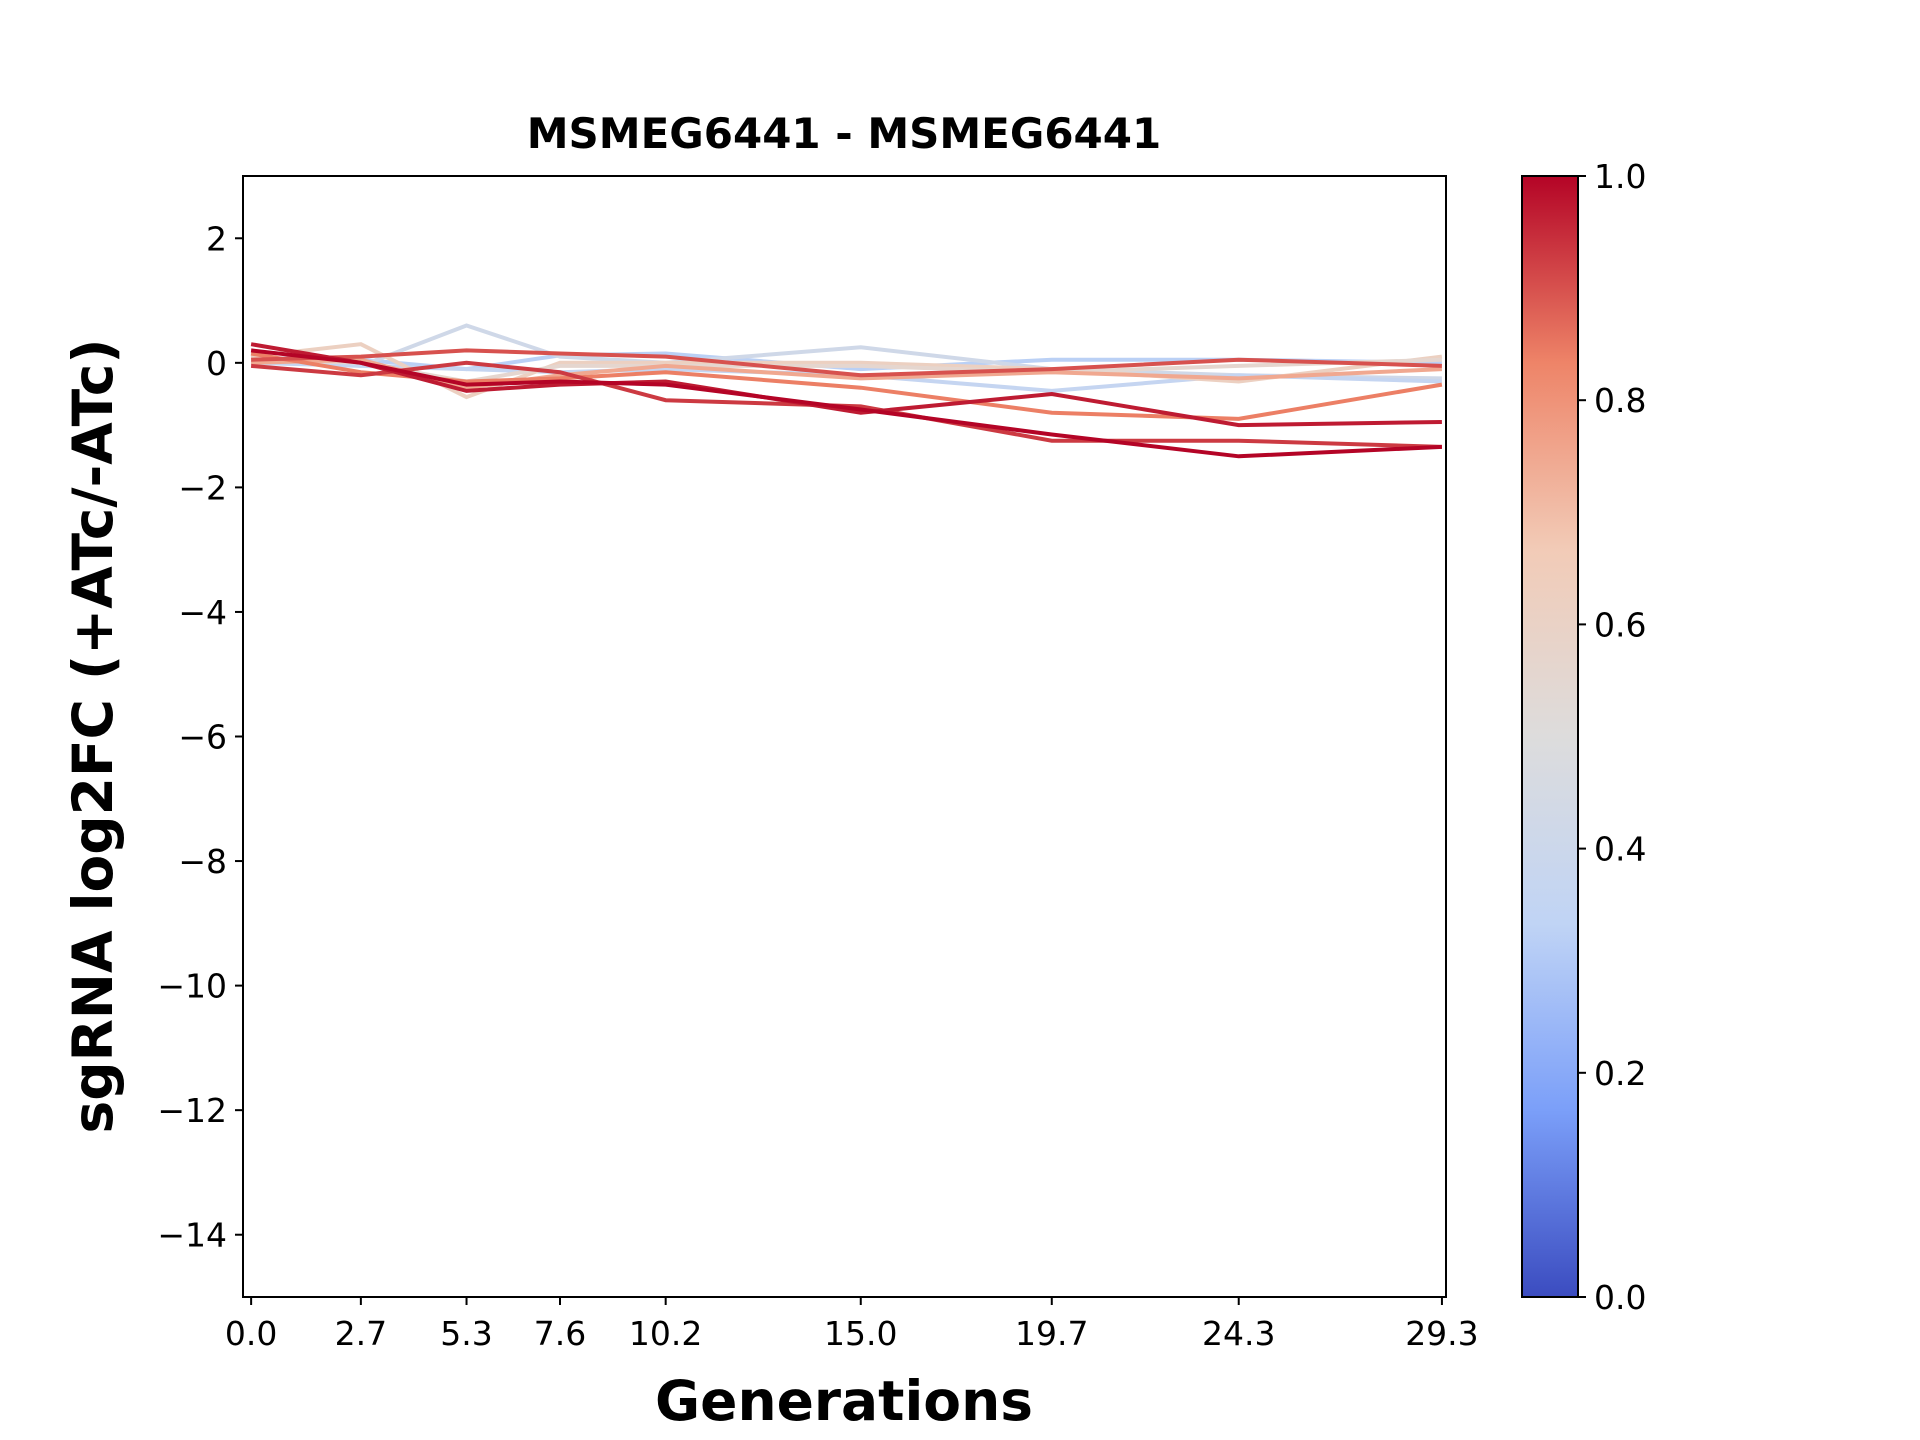 The height and width of the screenshot is (1440, 1920). What do you see at coordinates (192, 986) in the screenshot?
I see `y-tick-label: −10` at bounding box center [192, 986].